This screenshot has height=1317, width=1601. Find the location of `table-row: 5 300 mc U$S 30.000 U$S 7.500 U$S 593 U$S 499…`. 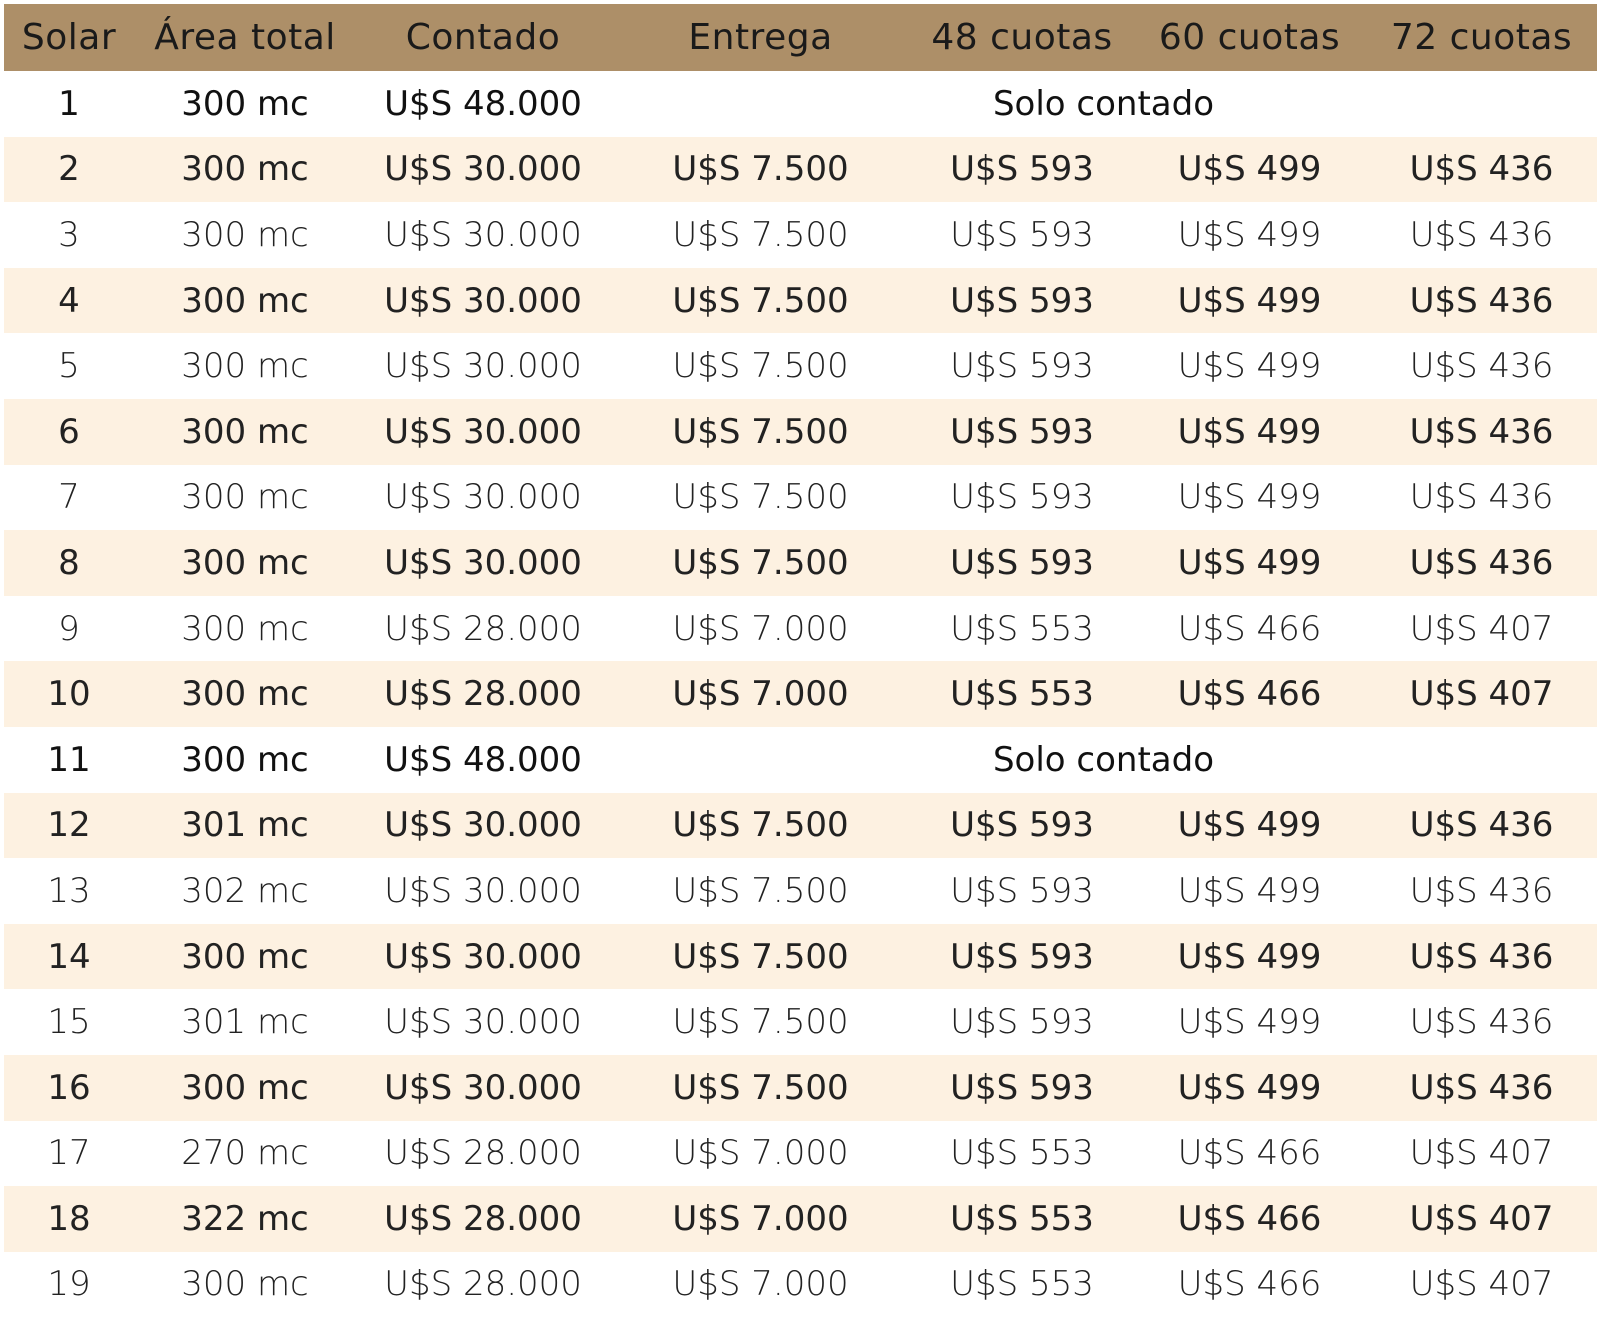

table-row: 5 300 mc U$S 30.000 U$S 7.500 U$S 593 U$S 499… is located at coordinates (800, 366).